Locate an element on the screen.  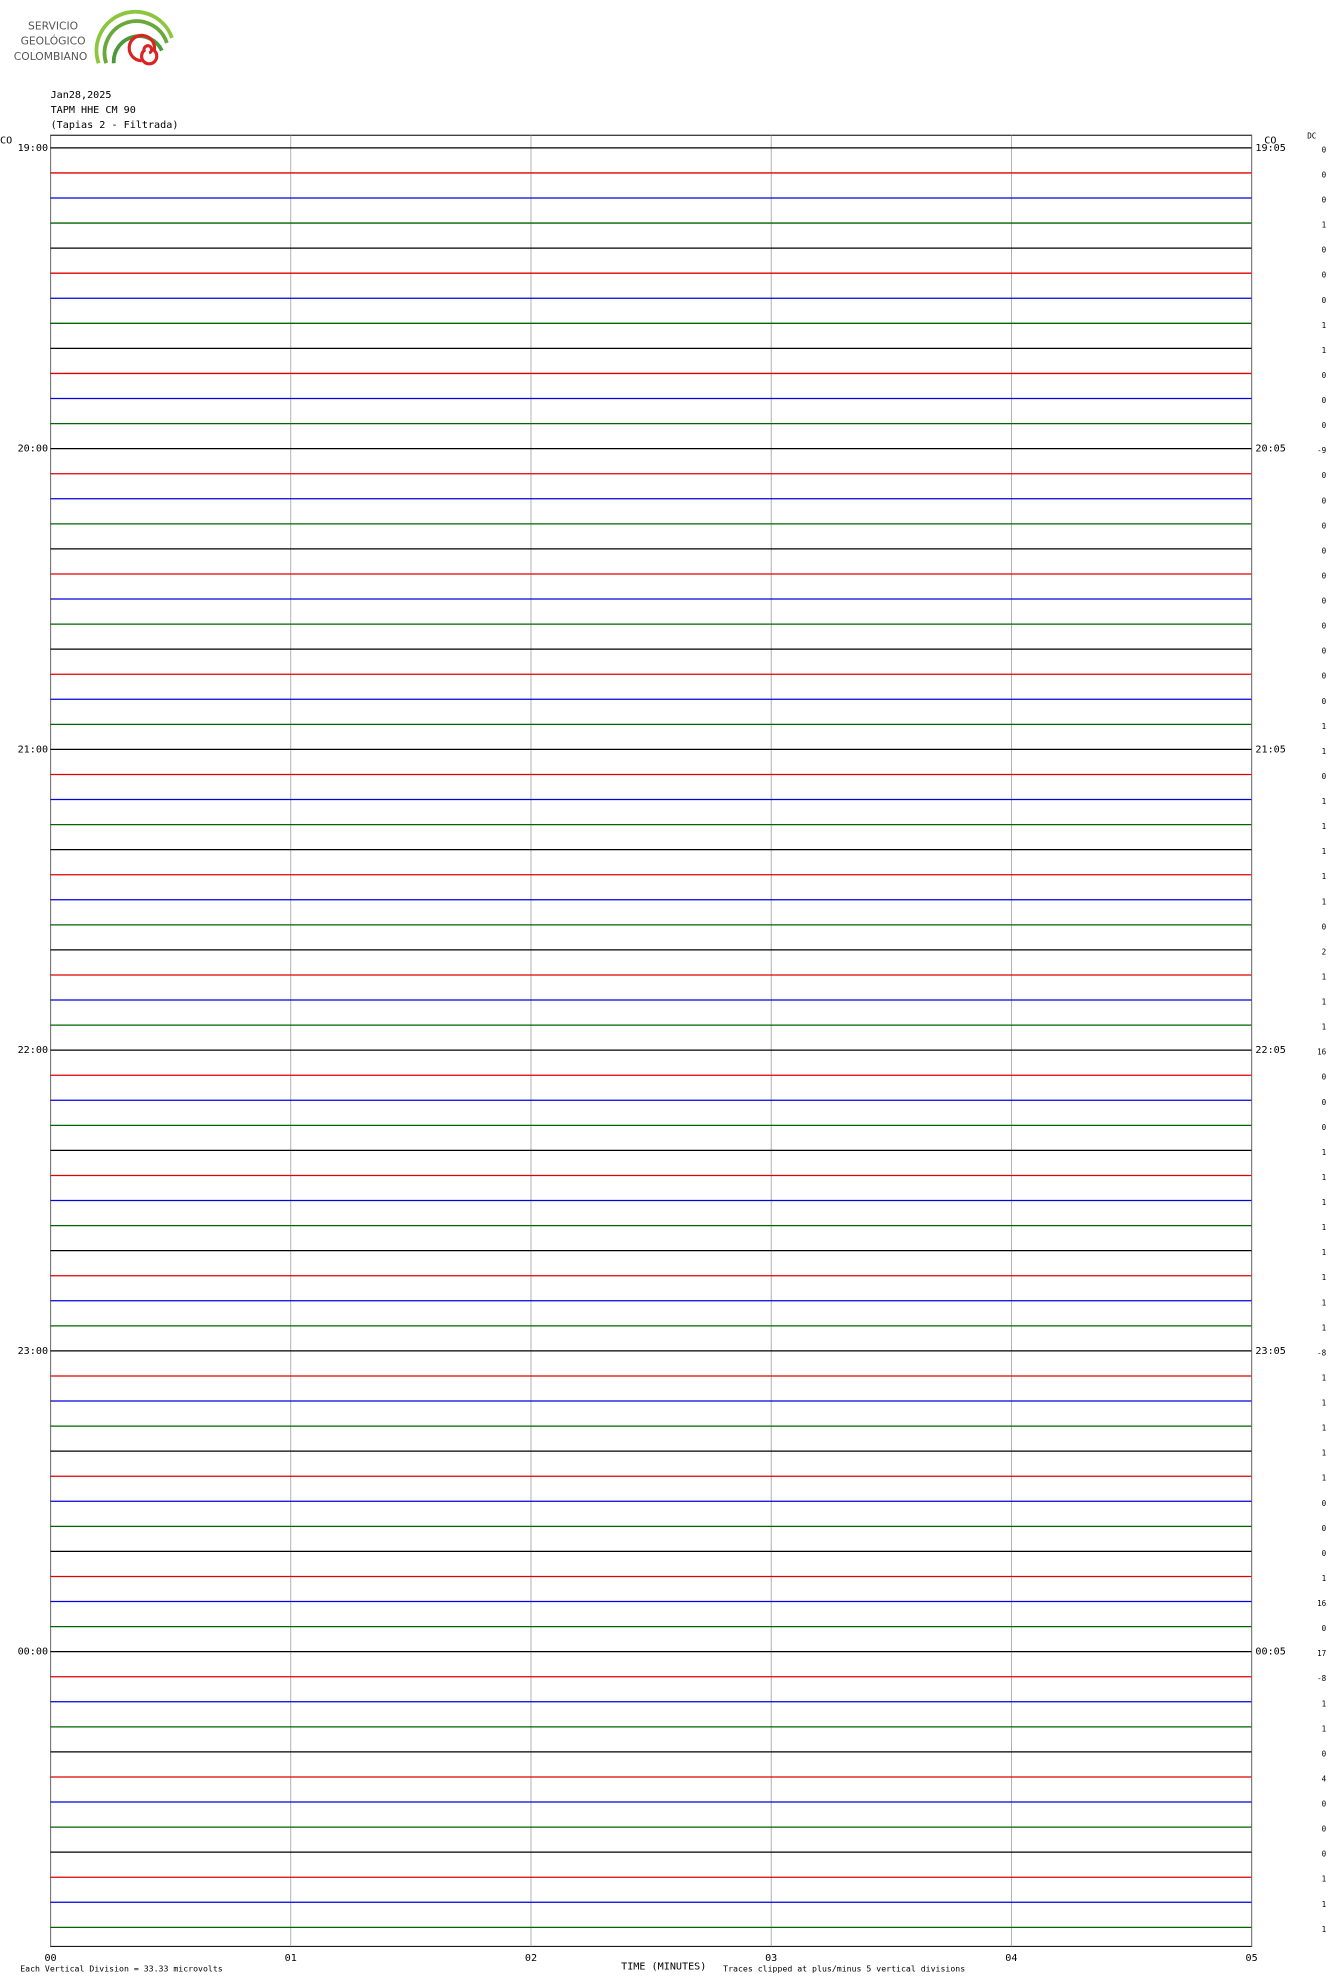
dc-value: 4 is located at coordinates (1324, 1779).